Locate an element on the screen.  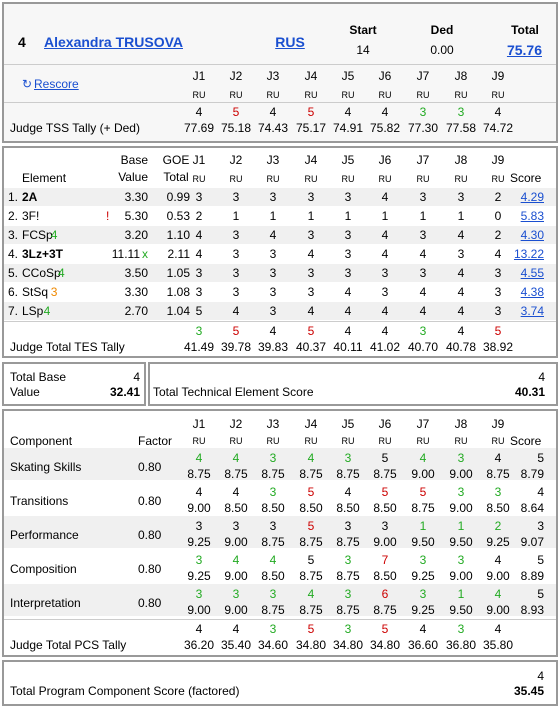
tally-label: Judge Total PCS Tally is located at coordinates (68, 645).